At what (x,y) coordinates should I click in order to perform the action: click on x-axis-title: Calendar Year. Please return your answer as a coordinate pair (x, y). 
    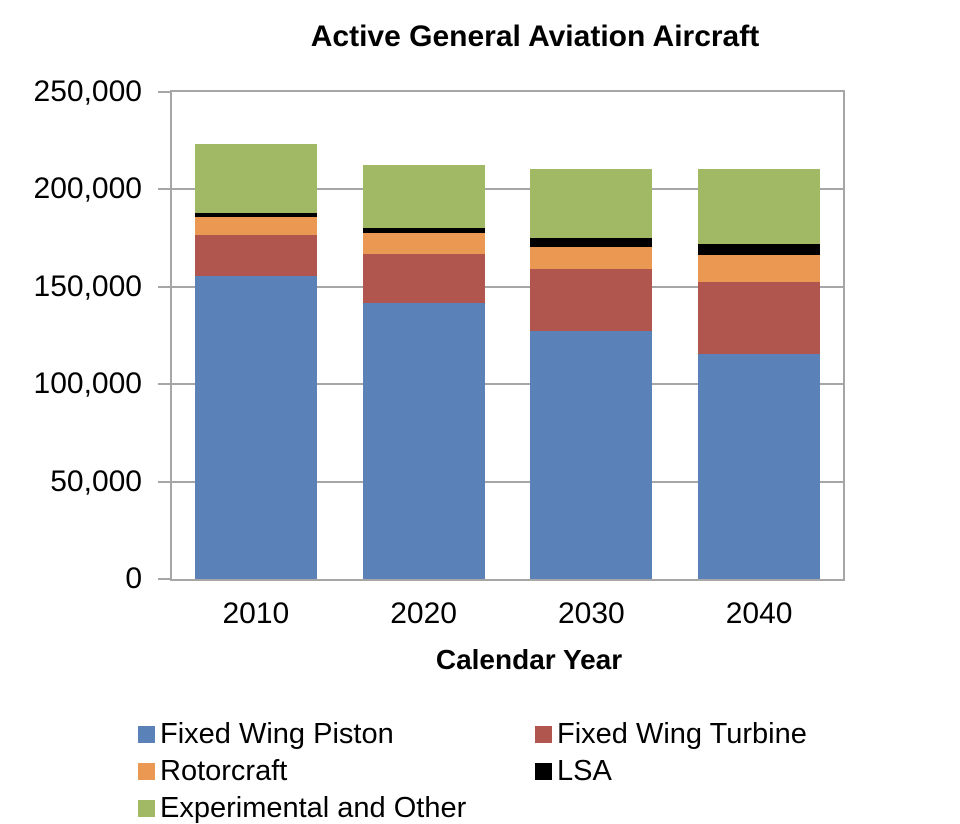
    Looking at the image, I should click on (529, 659).